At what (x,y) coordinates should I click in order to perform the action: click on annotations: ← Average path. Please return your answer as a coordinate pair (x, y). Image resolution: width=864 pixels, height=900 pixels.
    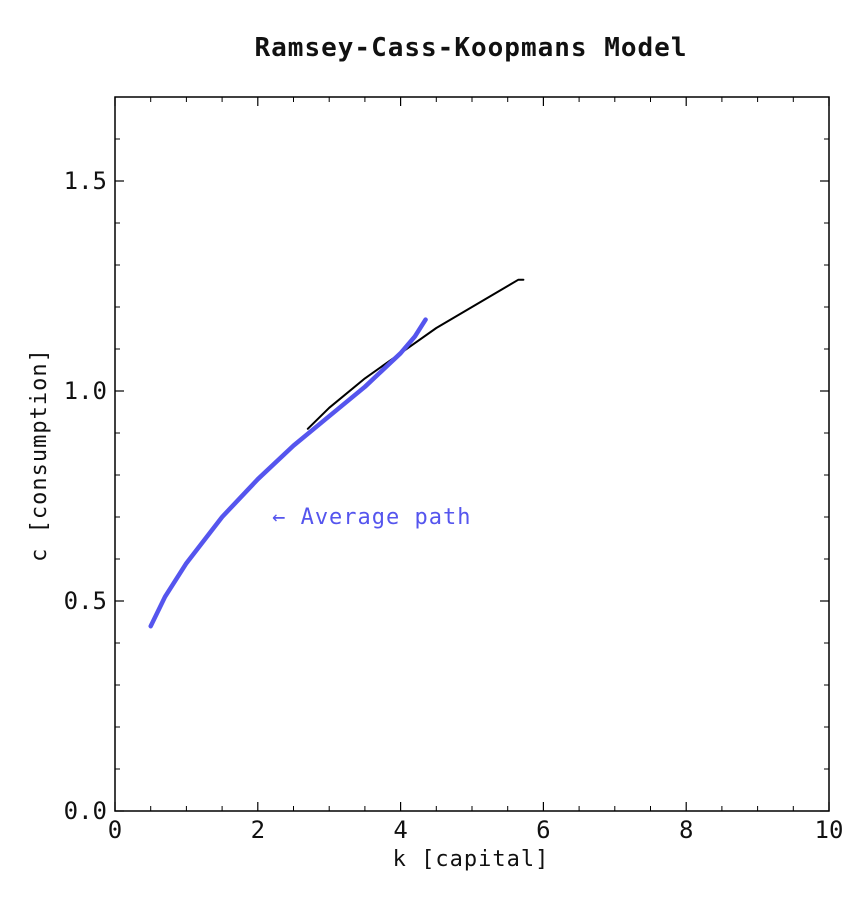
    Looking at the image, I should click on (371, 517).